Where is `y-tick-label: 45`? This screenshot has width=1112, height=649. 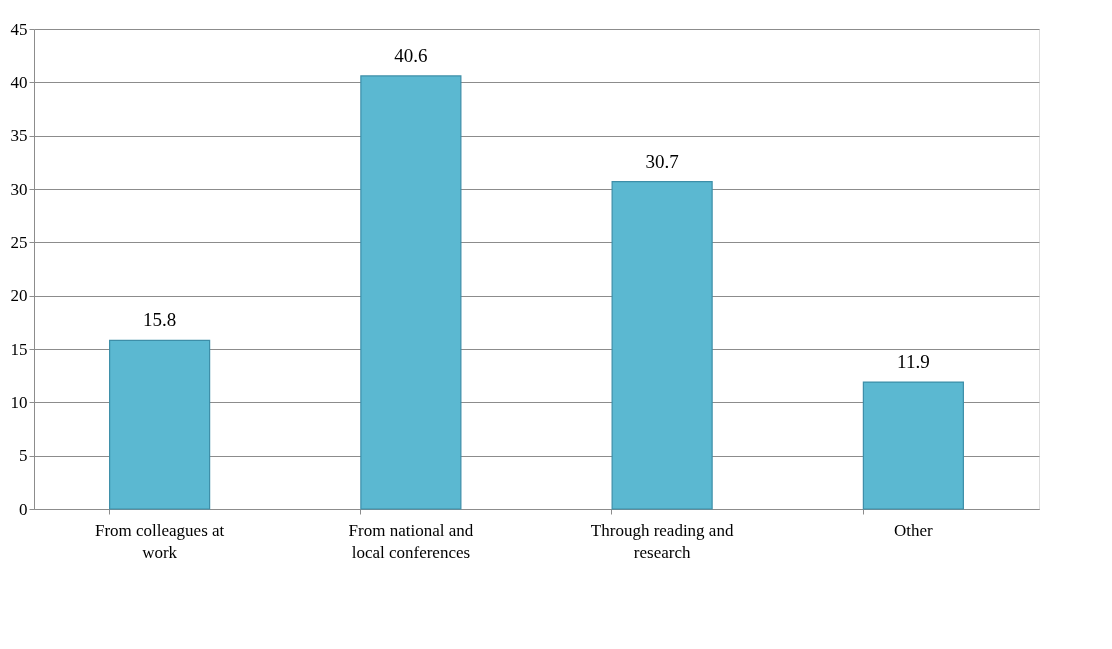 y-tick-label: 45 is located at coordinates (19, 29).